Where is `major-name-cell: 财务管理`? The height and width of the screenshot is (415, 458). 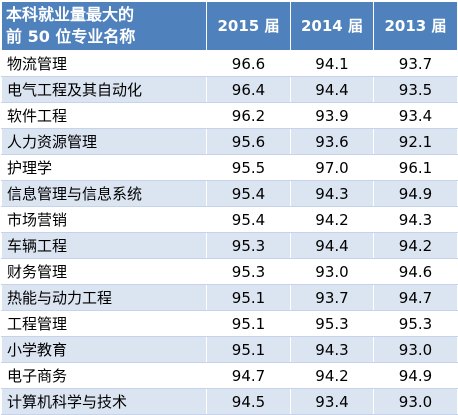
major-name-cell: 财务管理 is located at coordinates (104, 271).